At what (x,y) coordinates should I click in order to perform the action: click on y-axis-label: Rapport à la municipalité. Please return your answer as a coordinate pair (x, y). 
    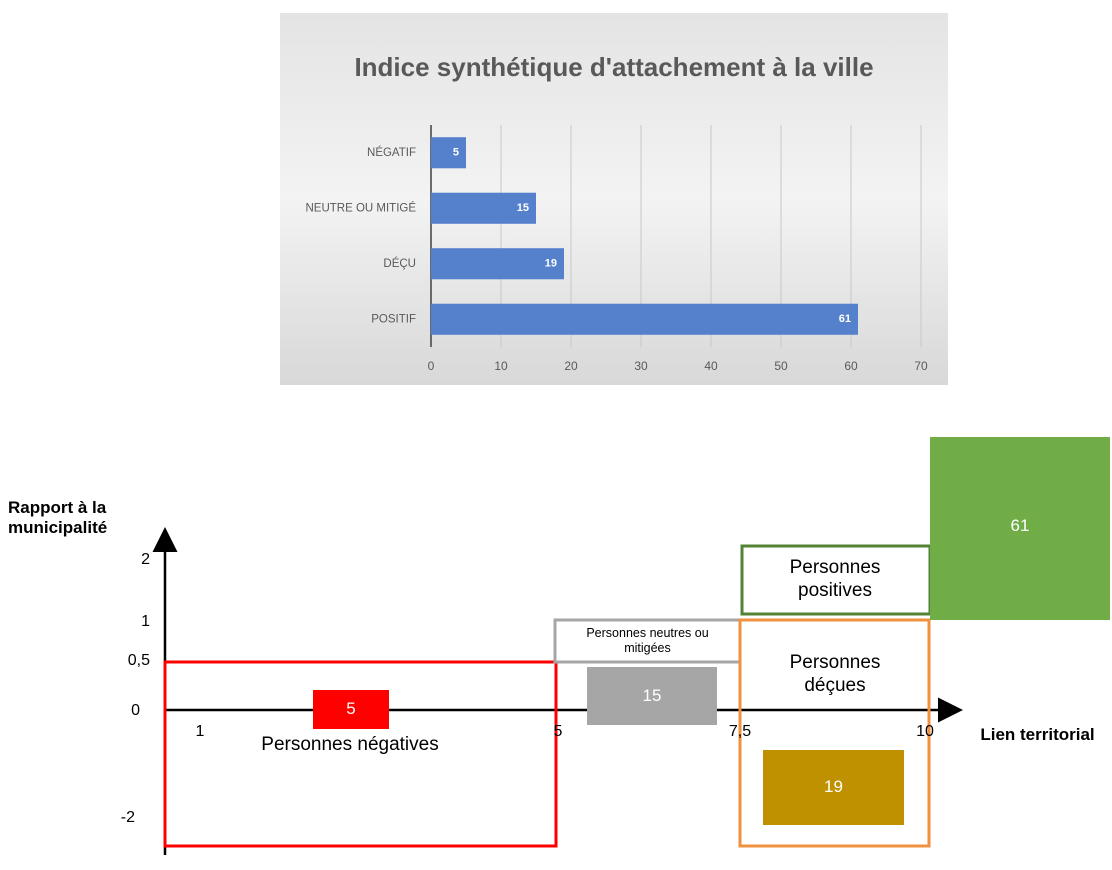
    Looking at the image, I should click on (58, 517).